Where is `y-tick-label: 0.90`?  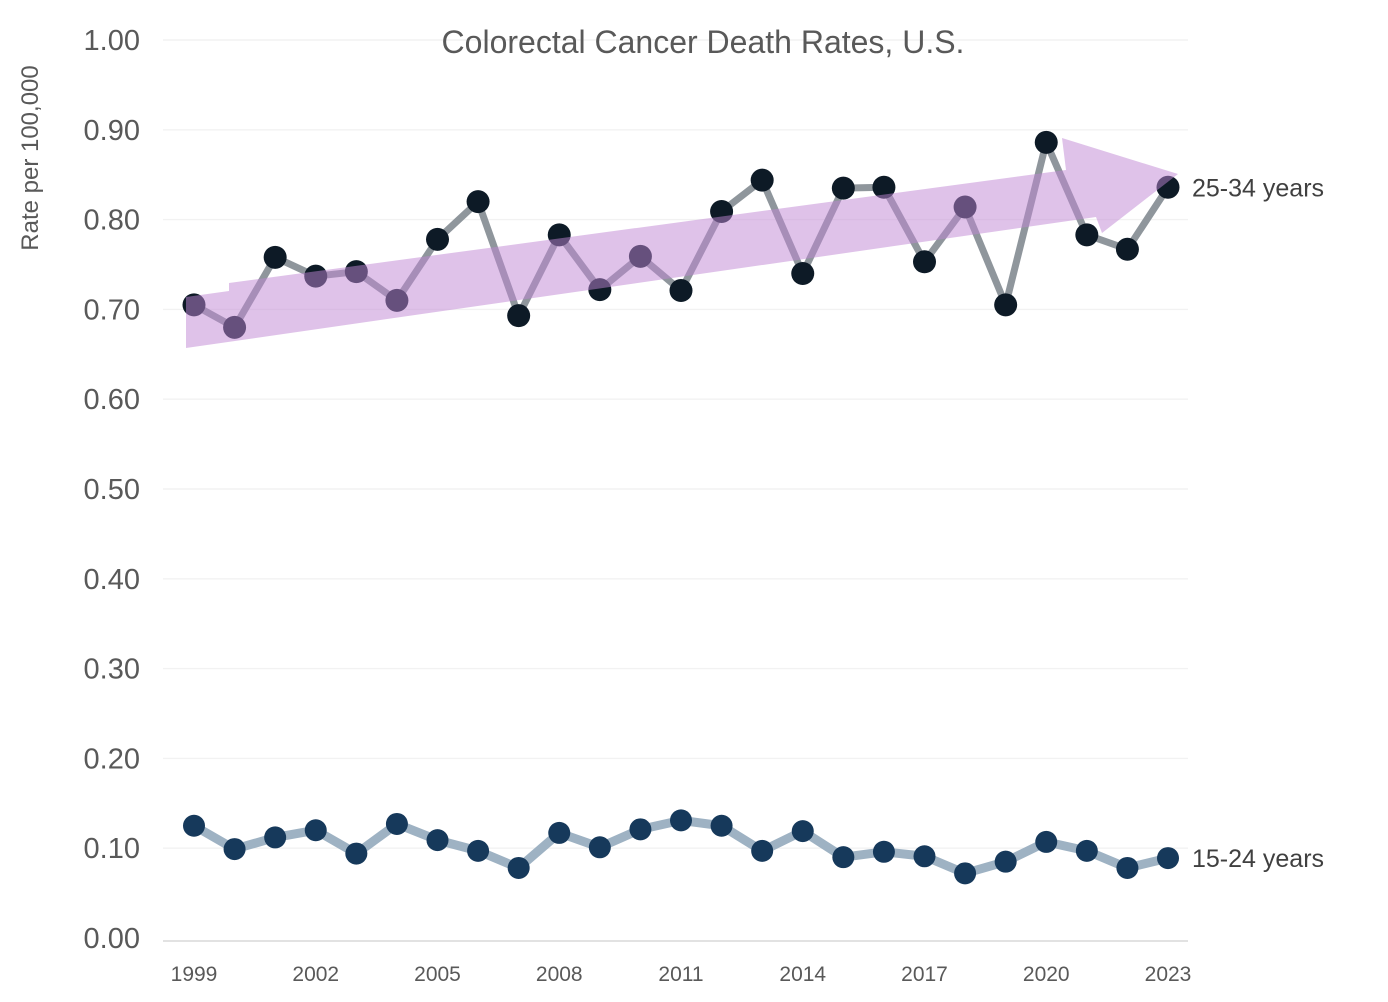
y-tick-label: 0.90 is located at coordinates (112, 131).